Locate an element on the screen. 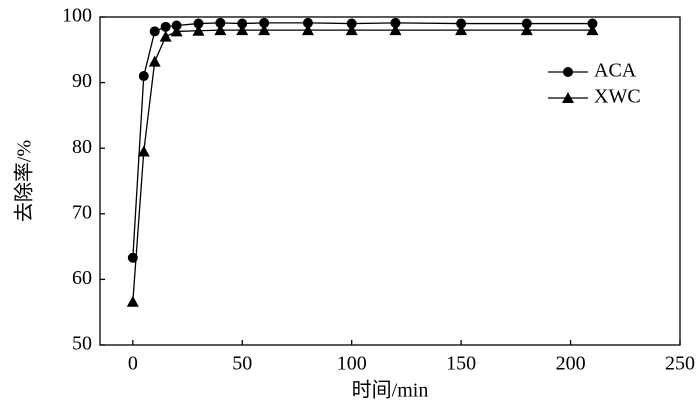  y-tick-label: 70 is located at coordinates (82, 212).